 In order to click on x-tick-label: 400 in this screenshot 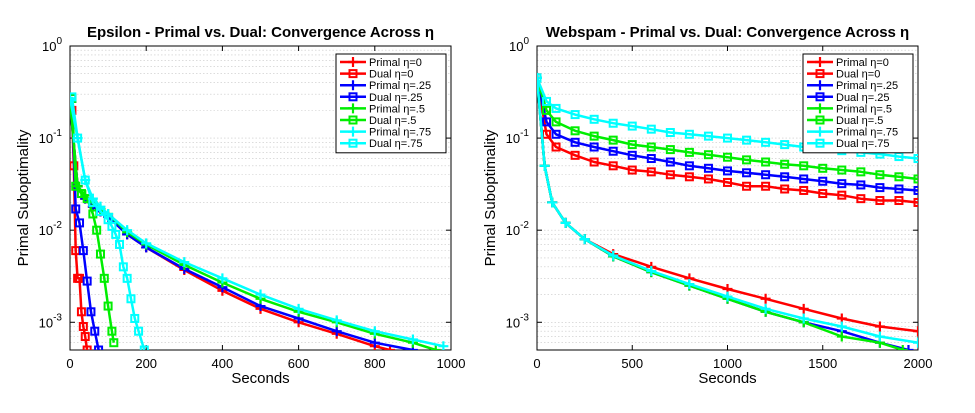, I will do `click(223, 363)`.